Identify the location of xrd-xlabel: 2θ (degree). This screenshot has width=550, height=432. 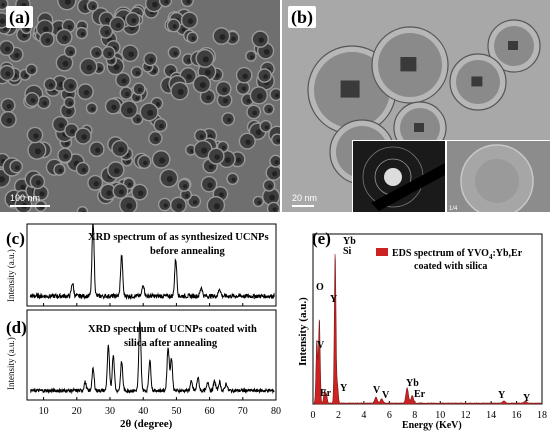
(146, 424).